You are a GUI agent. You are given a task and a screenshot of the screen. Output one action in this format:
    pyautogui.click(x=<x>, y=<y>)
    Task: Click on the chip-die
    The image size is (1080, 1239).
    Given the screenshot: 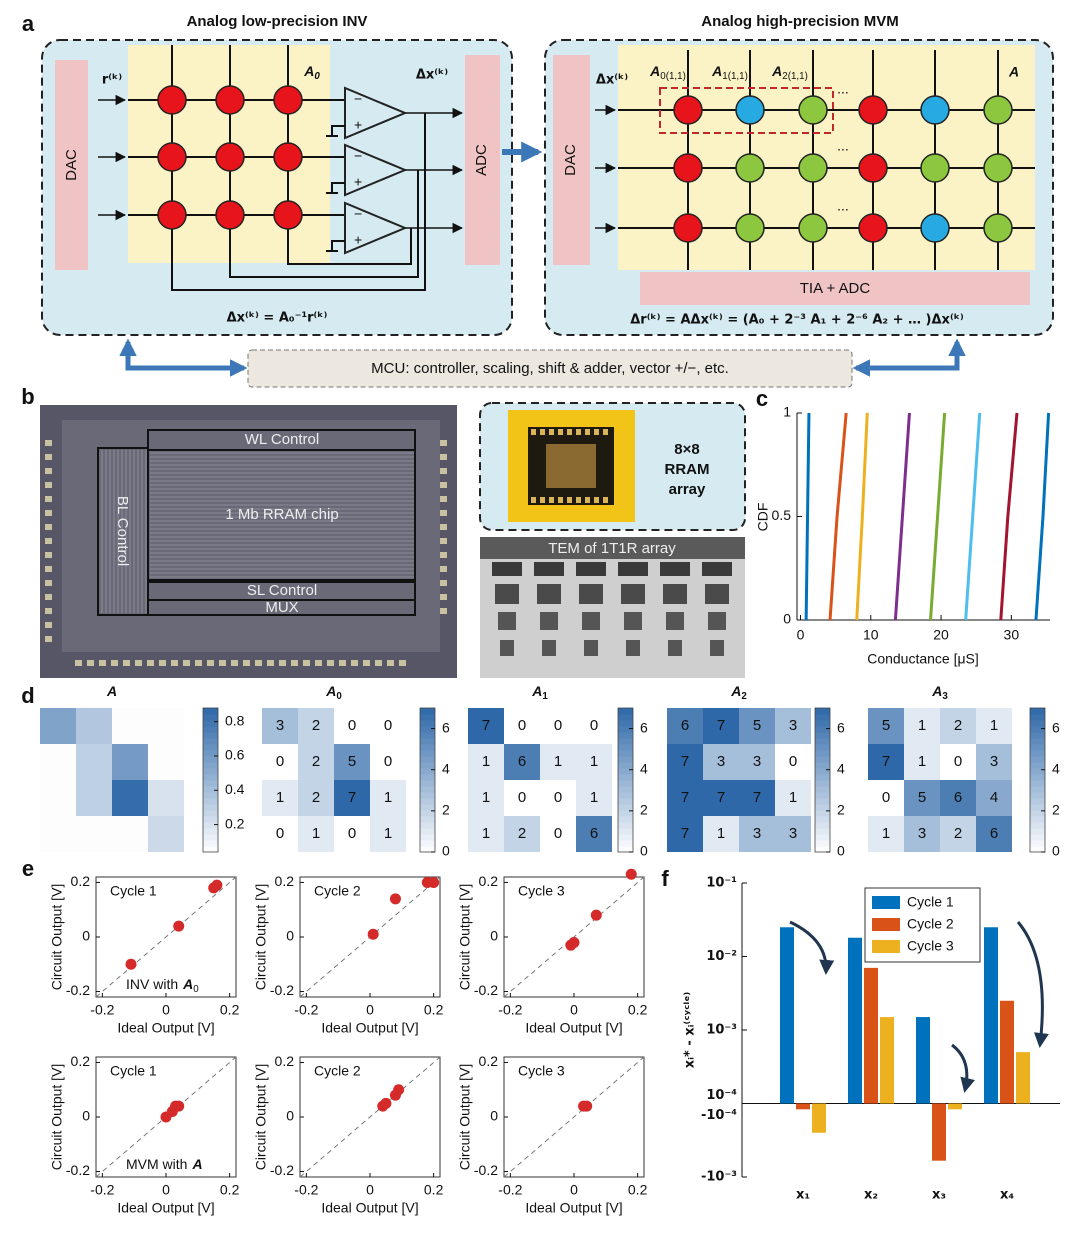 What is the action you would take?
    pyautogui.click(x=251, y=536)
    